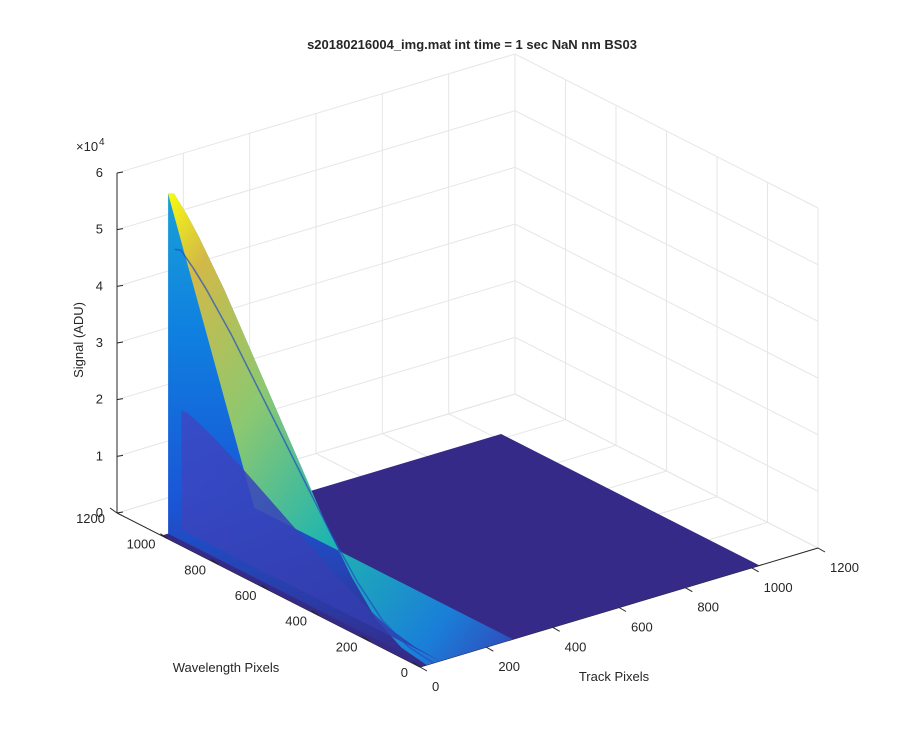  Describe the element at coordinates (78, 340) in the screenshot. I see `z-axis-label: Signal (ADU)` at that location.